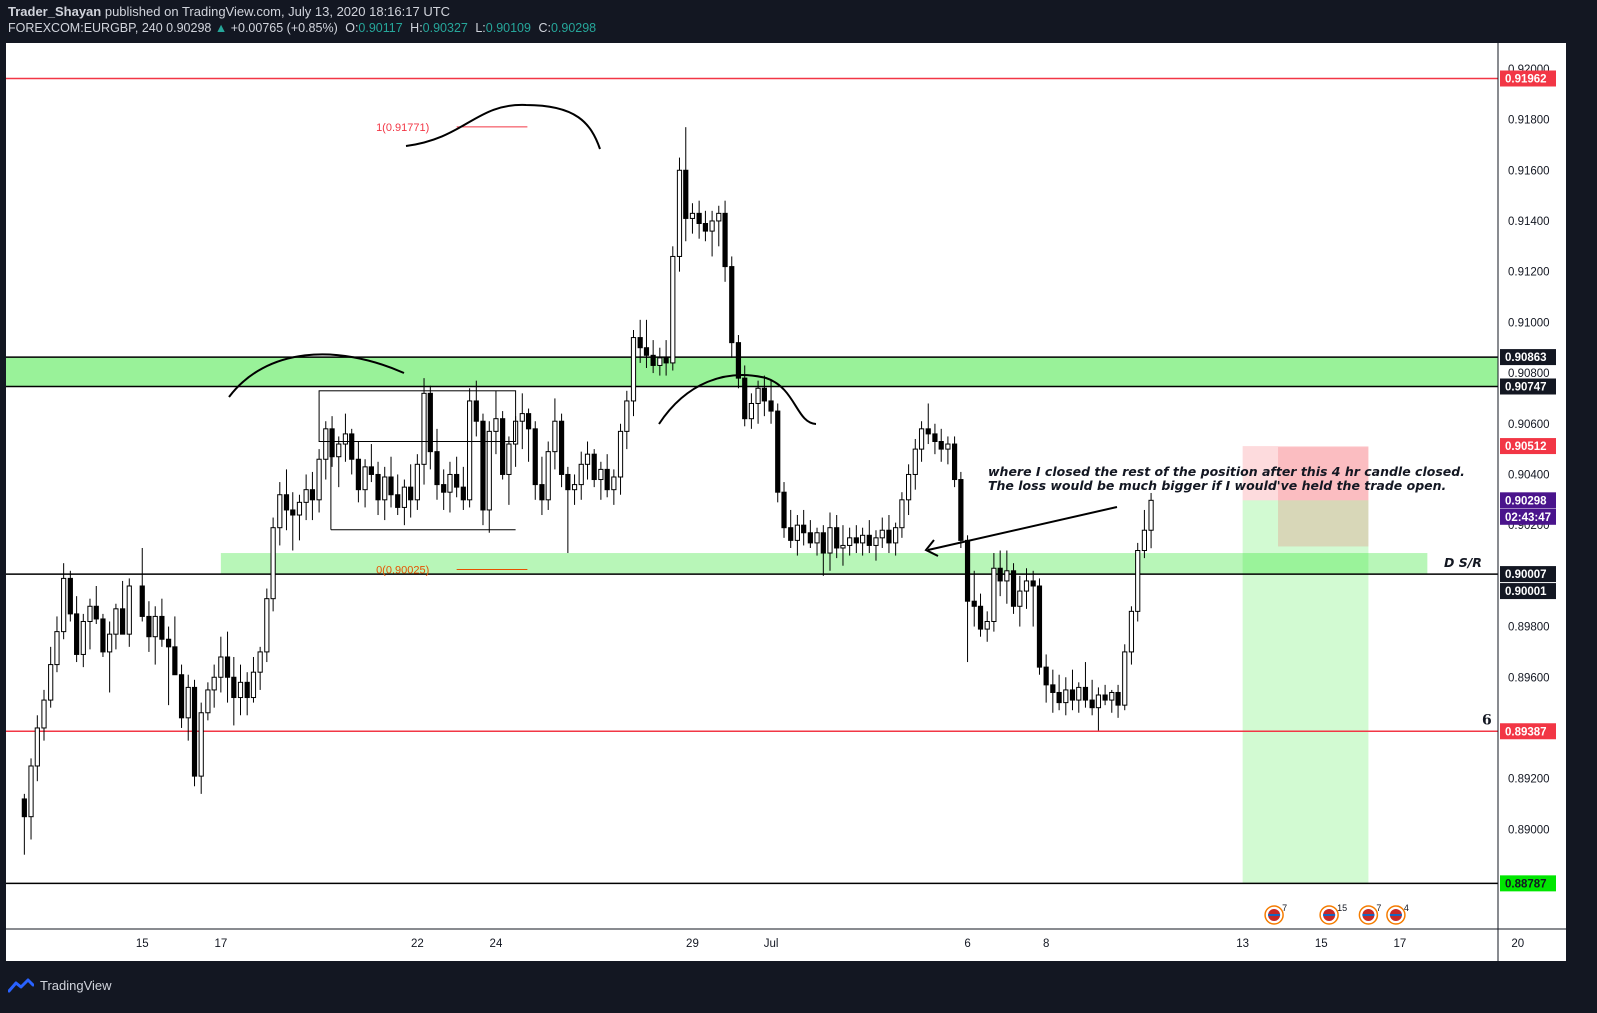  Describe the element at coordinates (1463, 562) in the screenshot. I see `dsr-label: D S/R` at that location.